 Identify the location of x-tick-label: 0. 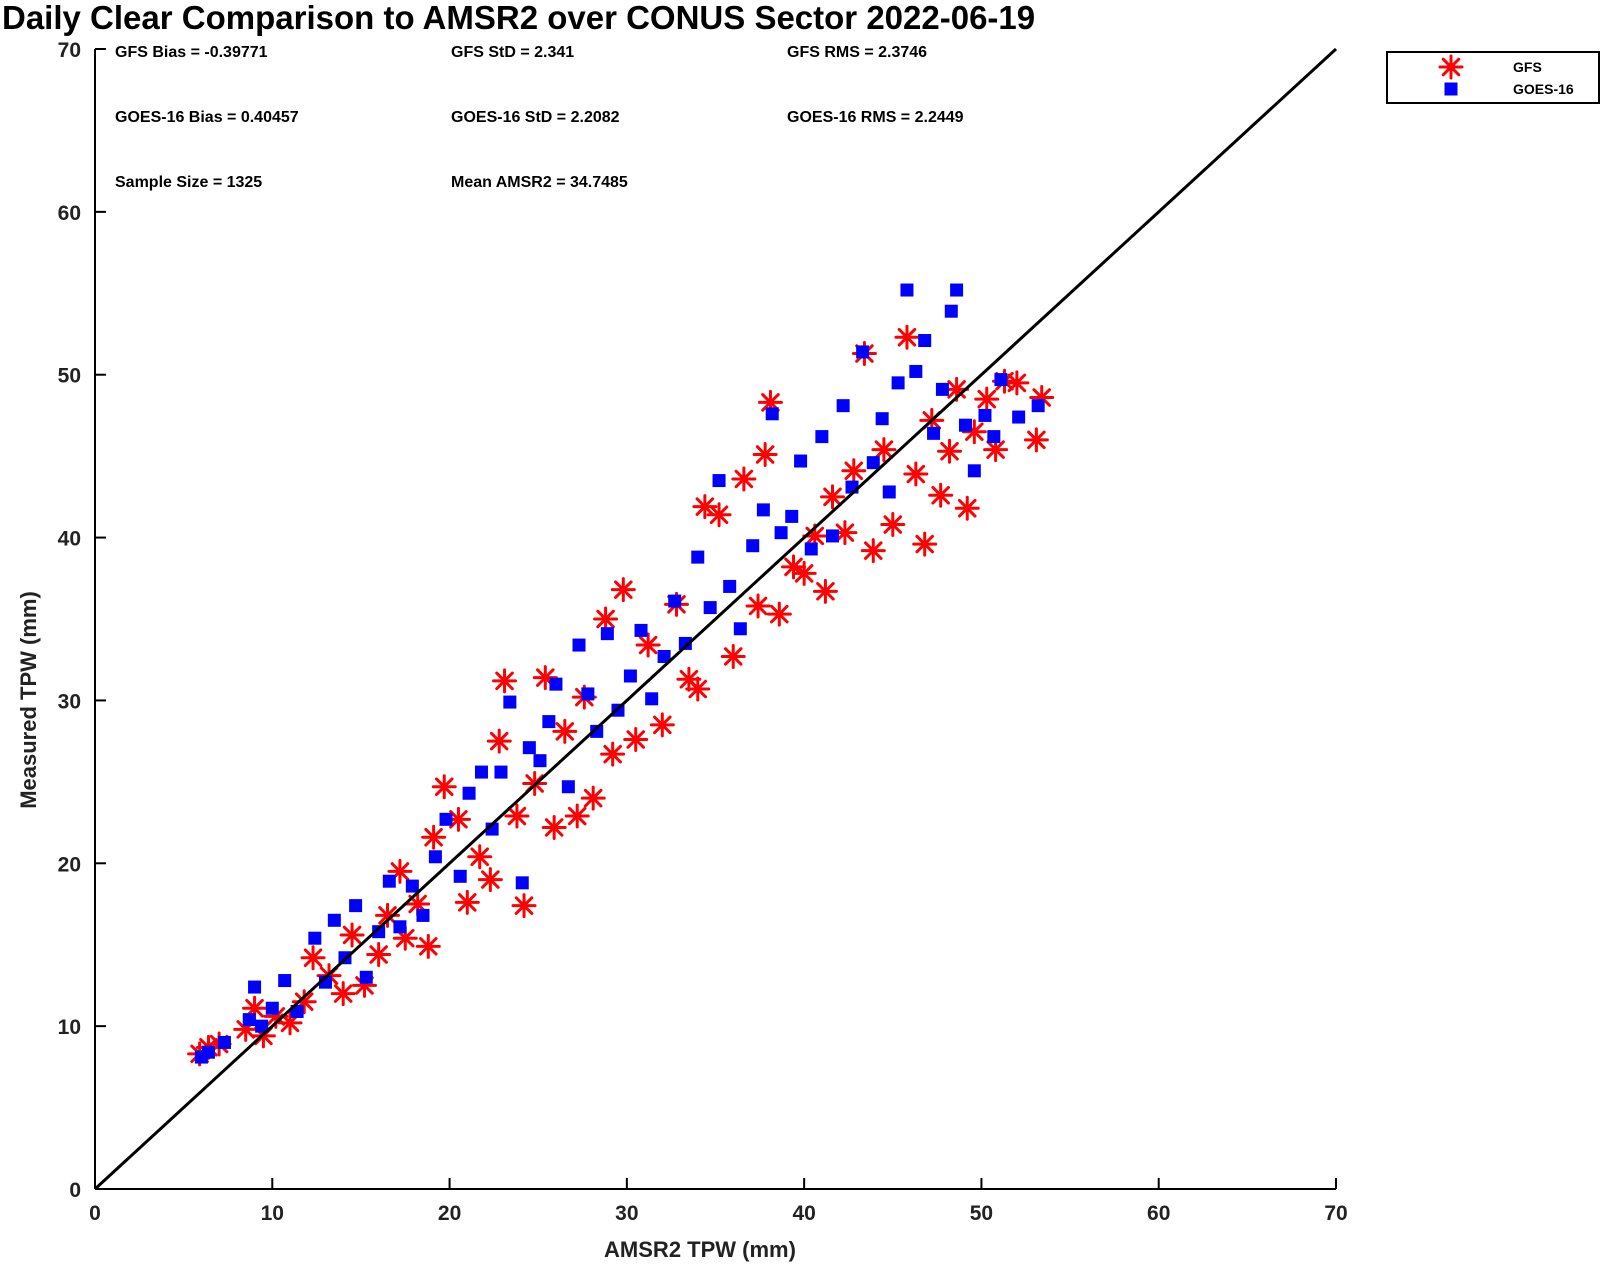
(95, 1213).